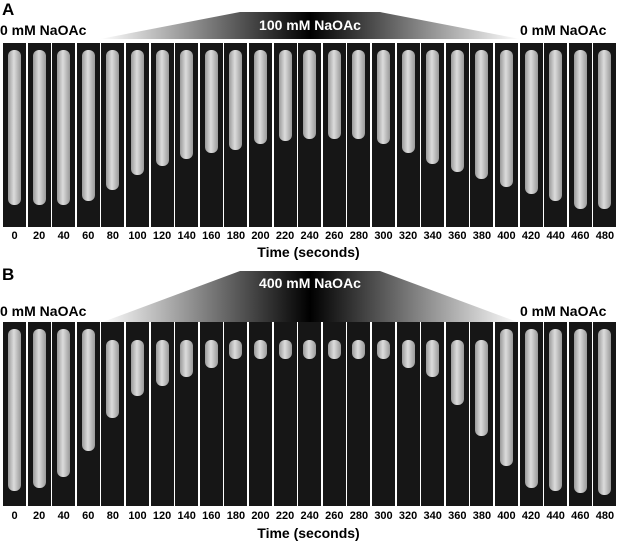 This screenshot has width=617, height=543. Describe the element at coordinates (408, 236) in the screenshot. I see `panel-a-time-label: 320` at that location.